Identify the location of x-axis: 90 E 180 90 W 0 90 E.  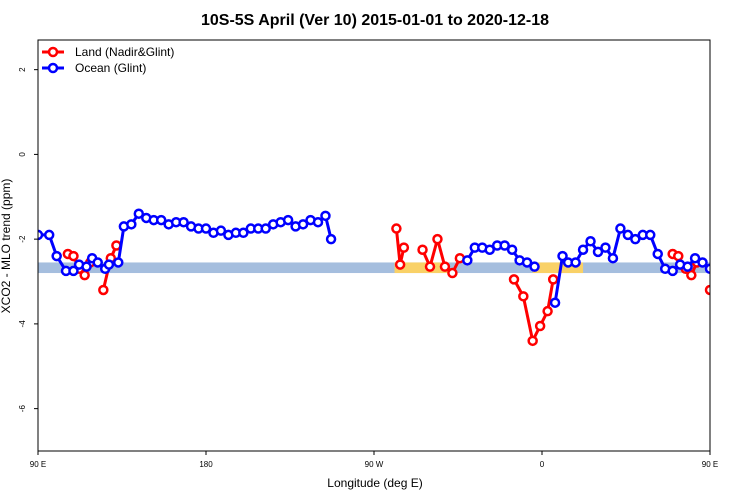
(374, 460).